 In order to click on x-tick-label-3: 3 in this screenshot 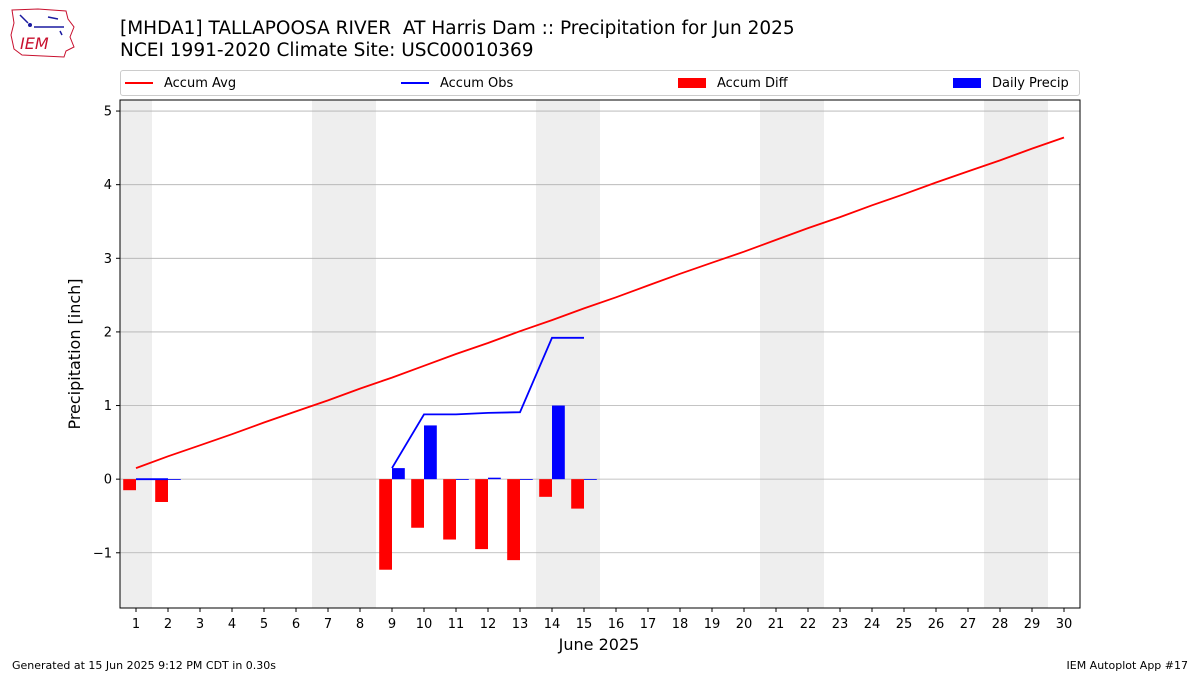, I will do `click(200, 624)`.